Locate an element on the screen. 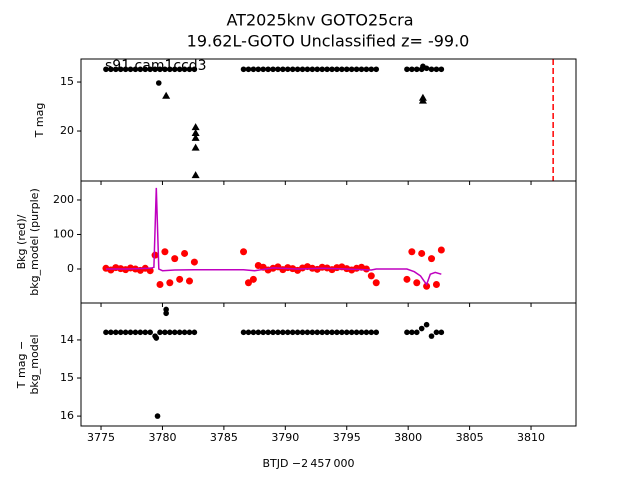  y-tick-label: 14 is located at coordinates (67, 339).